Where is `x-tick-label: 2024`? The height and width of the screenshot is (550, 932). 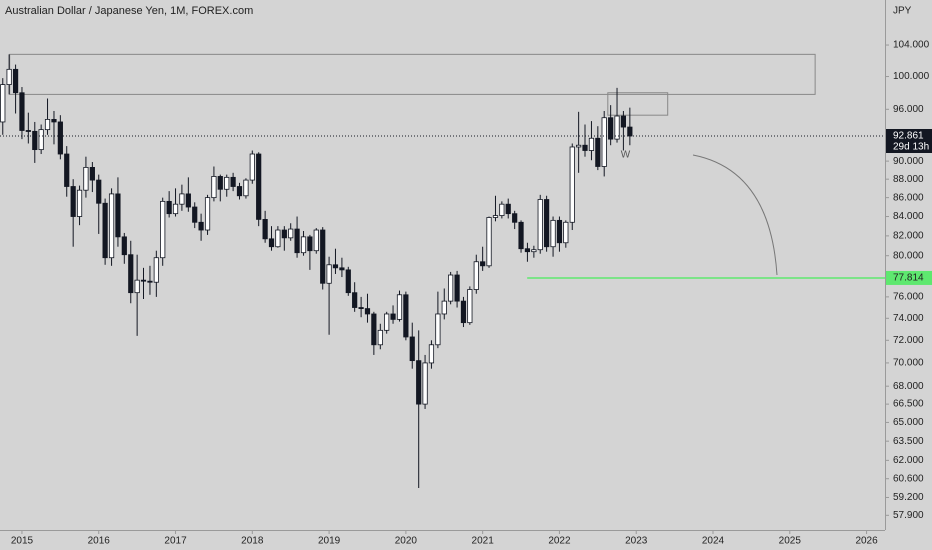 x-tick-label: 2024 is located at coordinates (713, 541).